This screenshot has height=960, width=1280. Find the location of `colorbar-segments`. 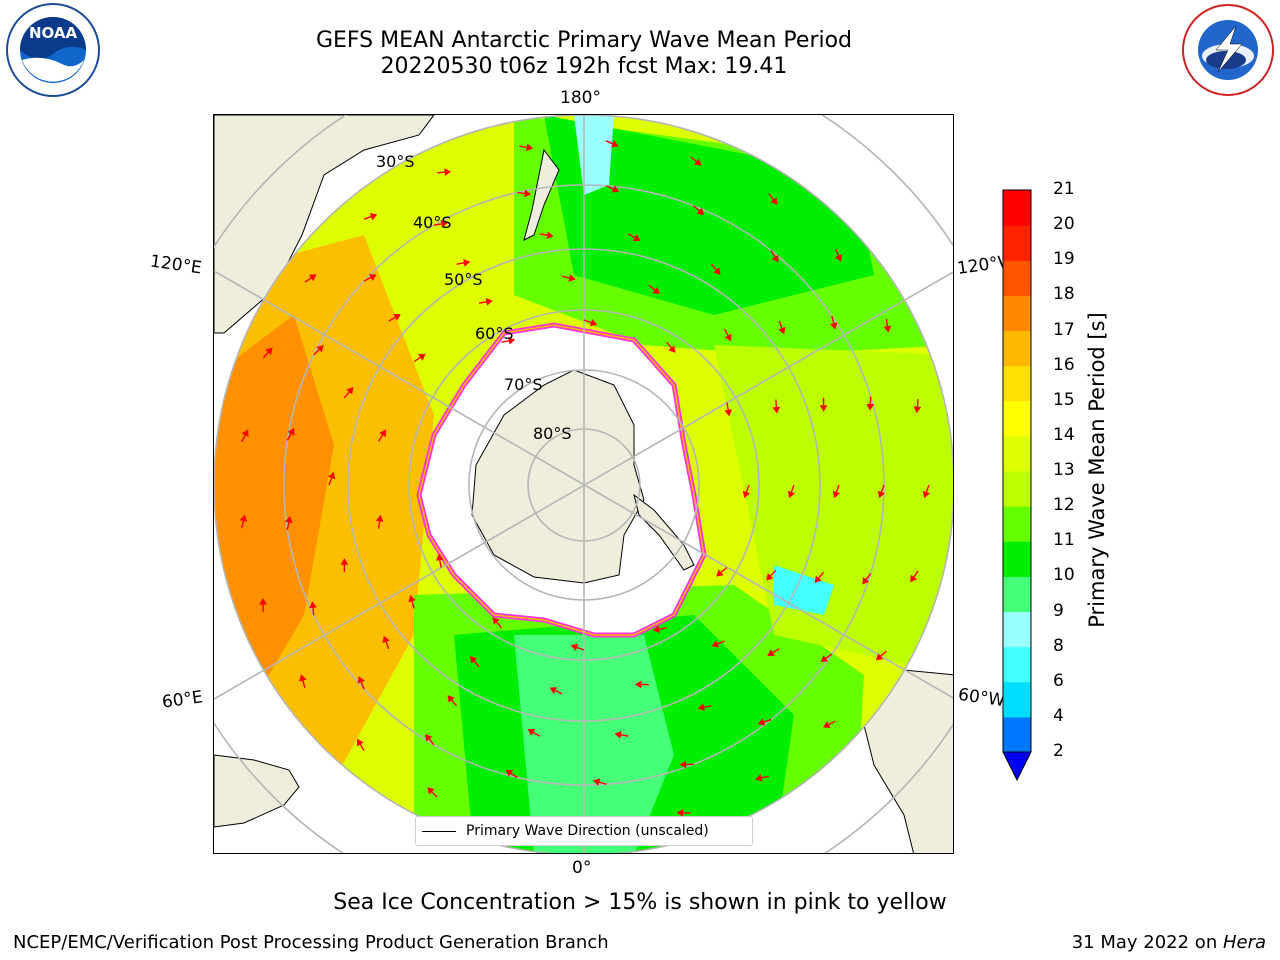

colorbar-segments is located at coordinates (1017, 471).